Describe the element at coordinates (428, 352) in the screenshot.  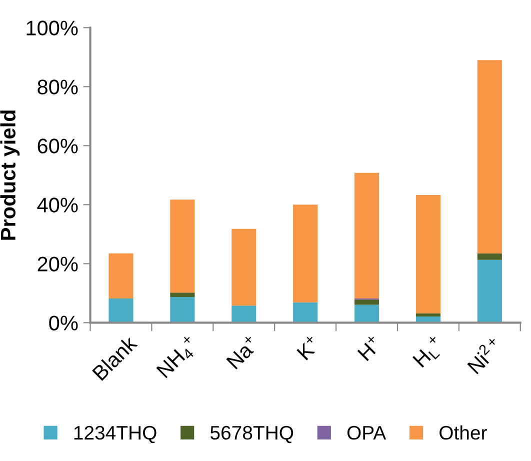
I see `x-tick-label: H$_{L}$$^{+}$` at that location.